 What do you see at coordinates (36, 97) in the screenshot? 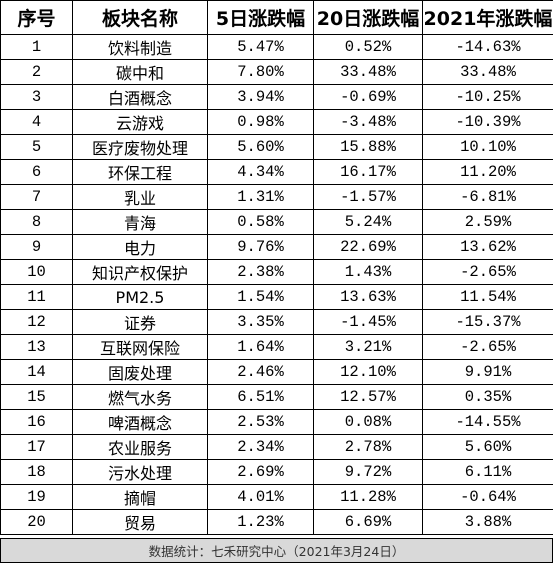
I see `row-index: 3` at bounding box center [36, 97].